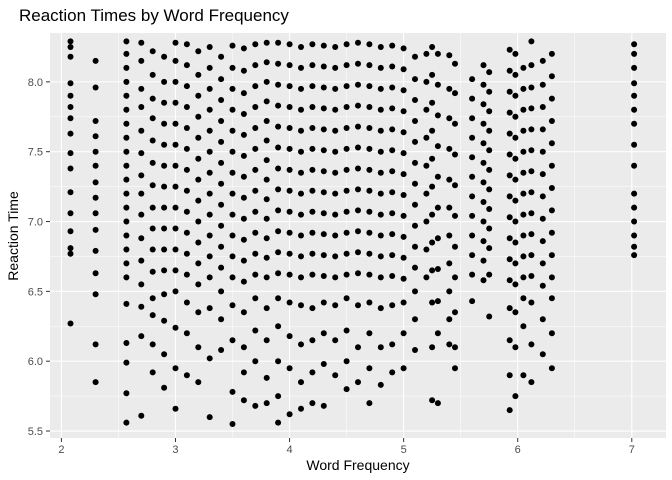 Image resolution: width=672 pixels, height=480 pixels. What do you see at coordinates (154, 15) in the screenshot?
I see `chart-title: Reaction Times by Word Frequency` at bounding box center [154, 15].